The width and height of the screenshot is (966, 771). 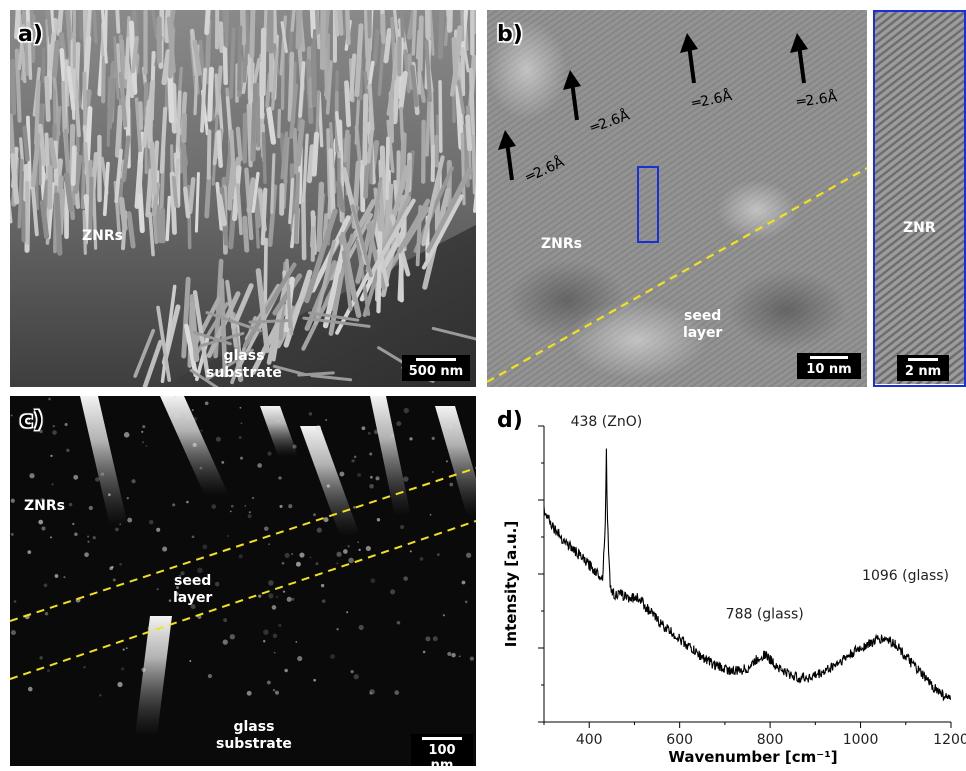 I want to click on znr-inset-label: ZNR, so click(x=919, y=228).